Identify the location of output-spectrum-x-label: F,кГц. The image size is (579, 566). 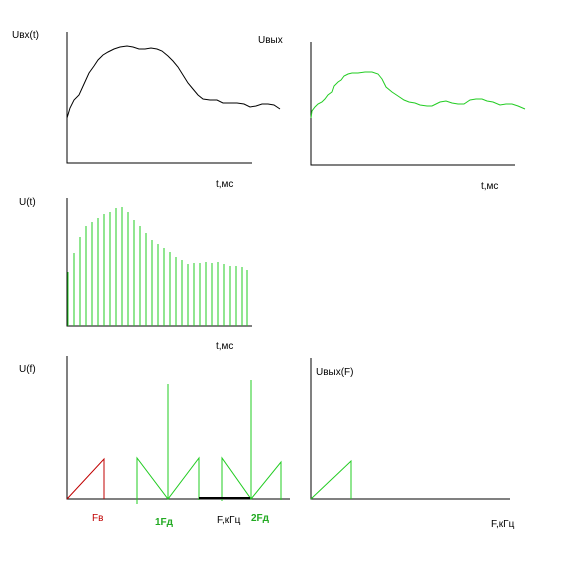
(503, 524).